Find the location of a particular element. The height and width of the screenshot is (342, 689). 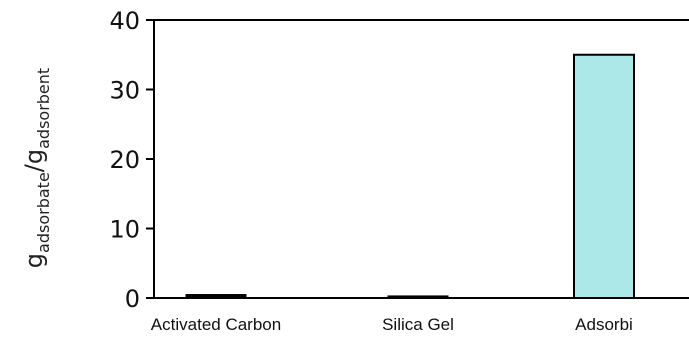

y-tick-label: 10 is located at coordinates (124, 230).